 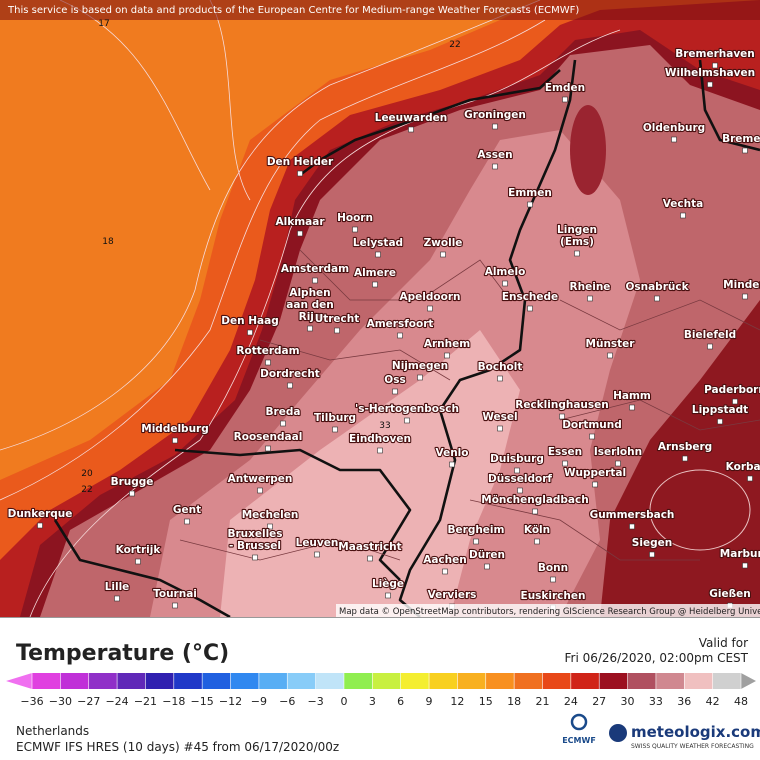 I want to click on city-label: Apeldoorn, so click(x=430, y=297).